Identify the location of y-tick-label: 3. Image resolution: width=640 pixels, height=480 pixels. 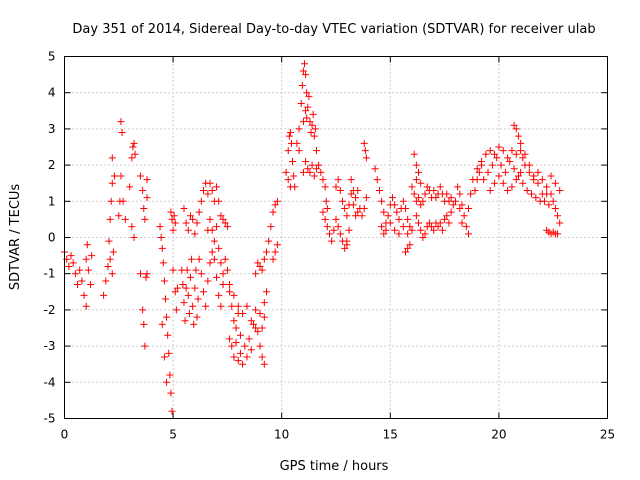
(52, 129).